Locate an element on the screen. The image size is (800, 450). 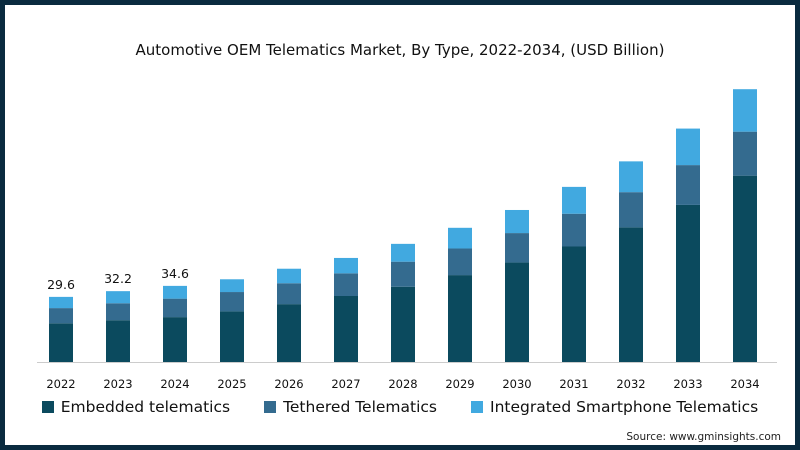
legend-swatch-integrated is located at coordinates (477, 407).